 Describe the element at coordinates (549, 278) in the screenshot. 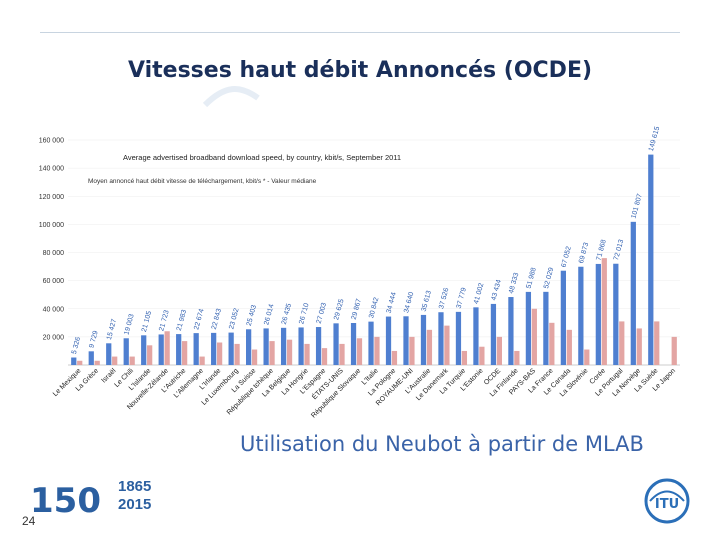

I see `bar-data-label: 52 029` at that location.